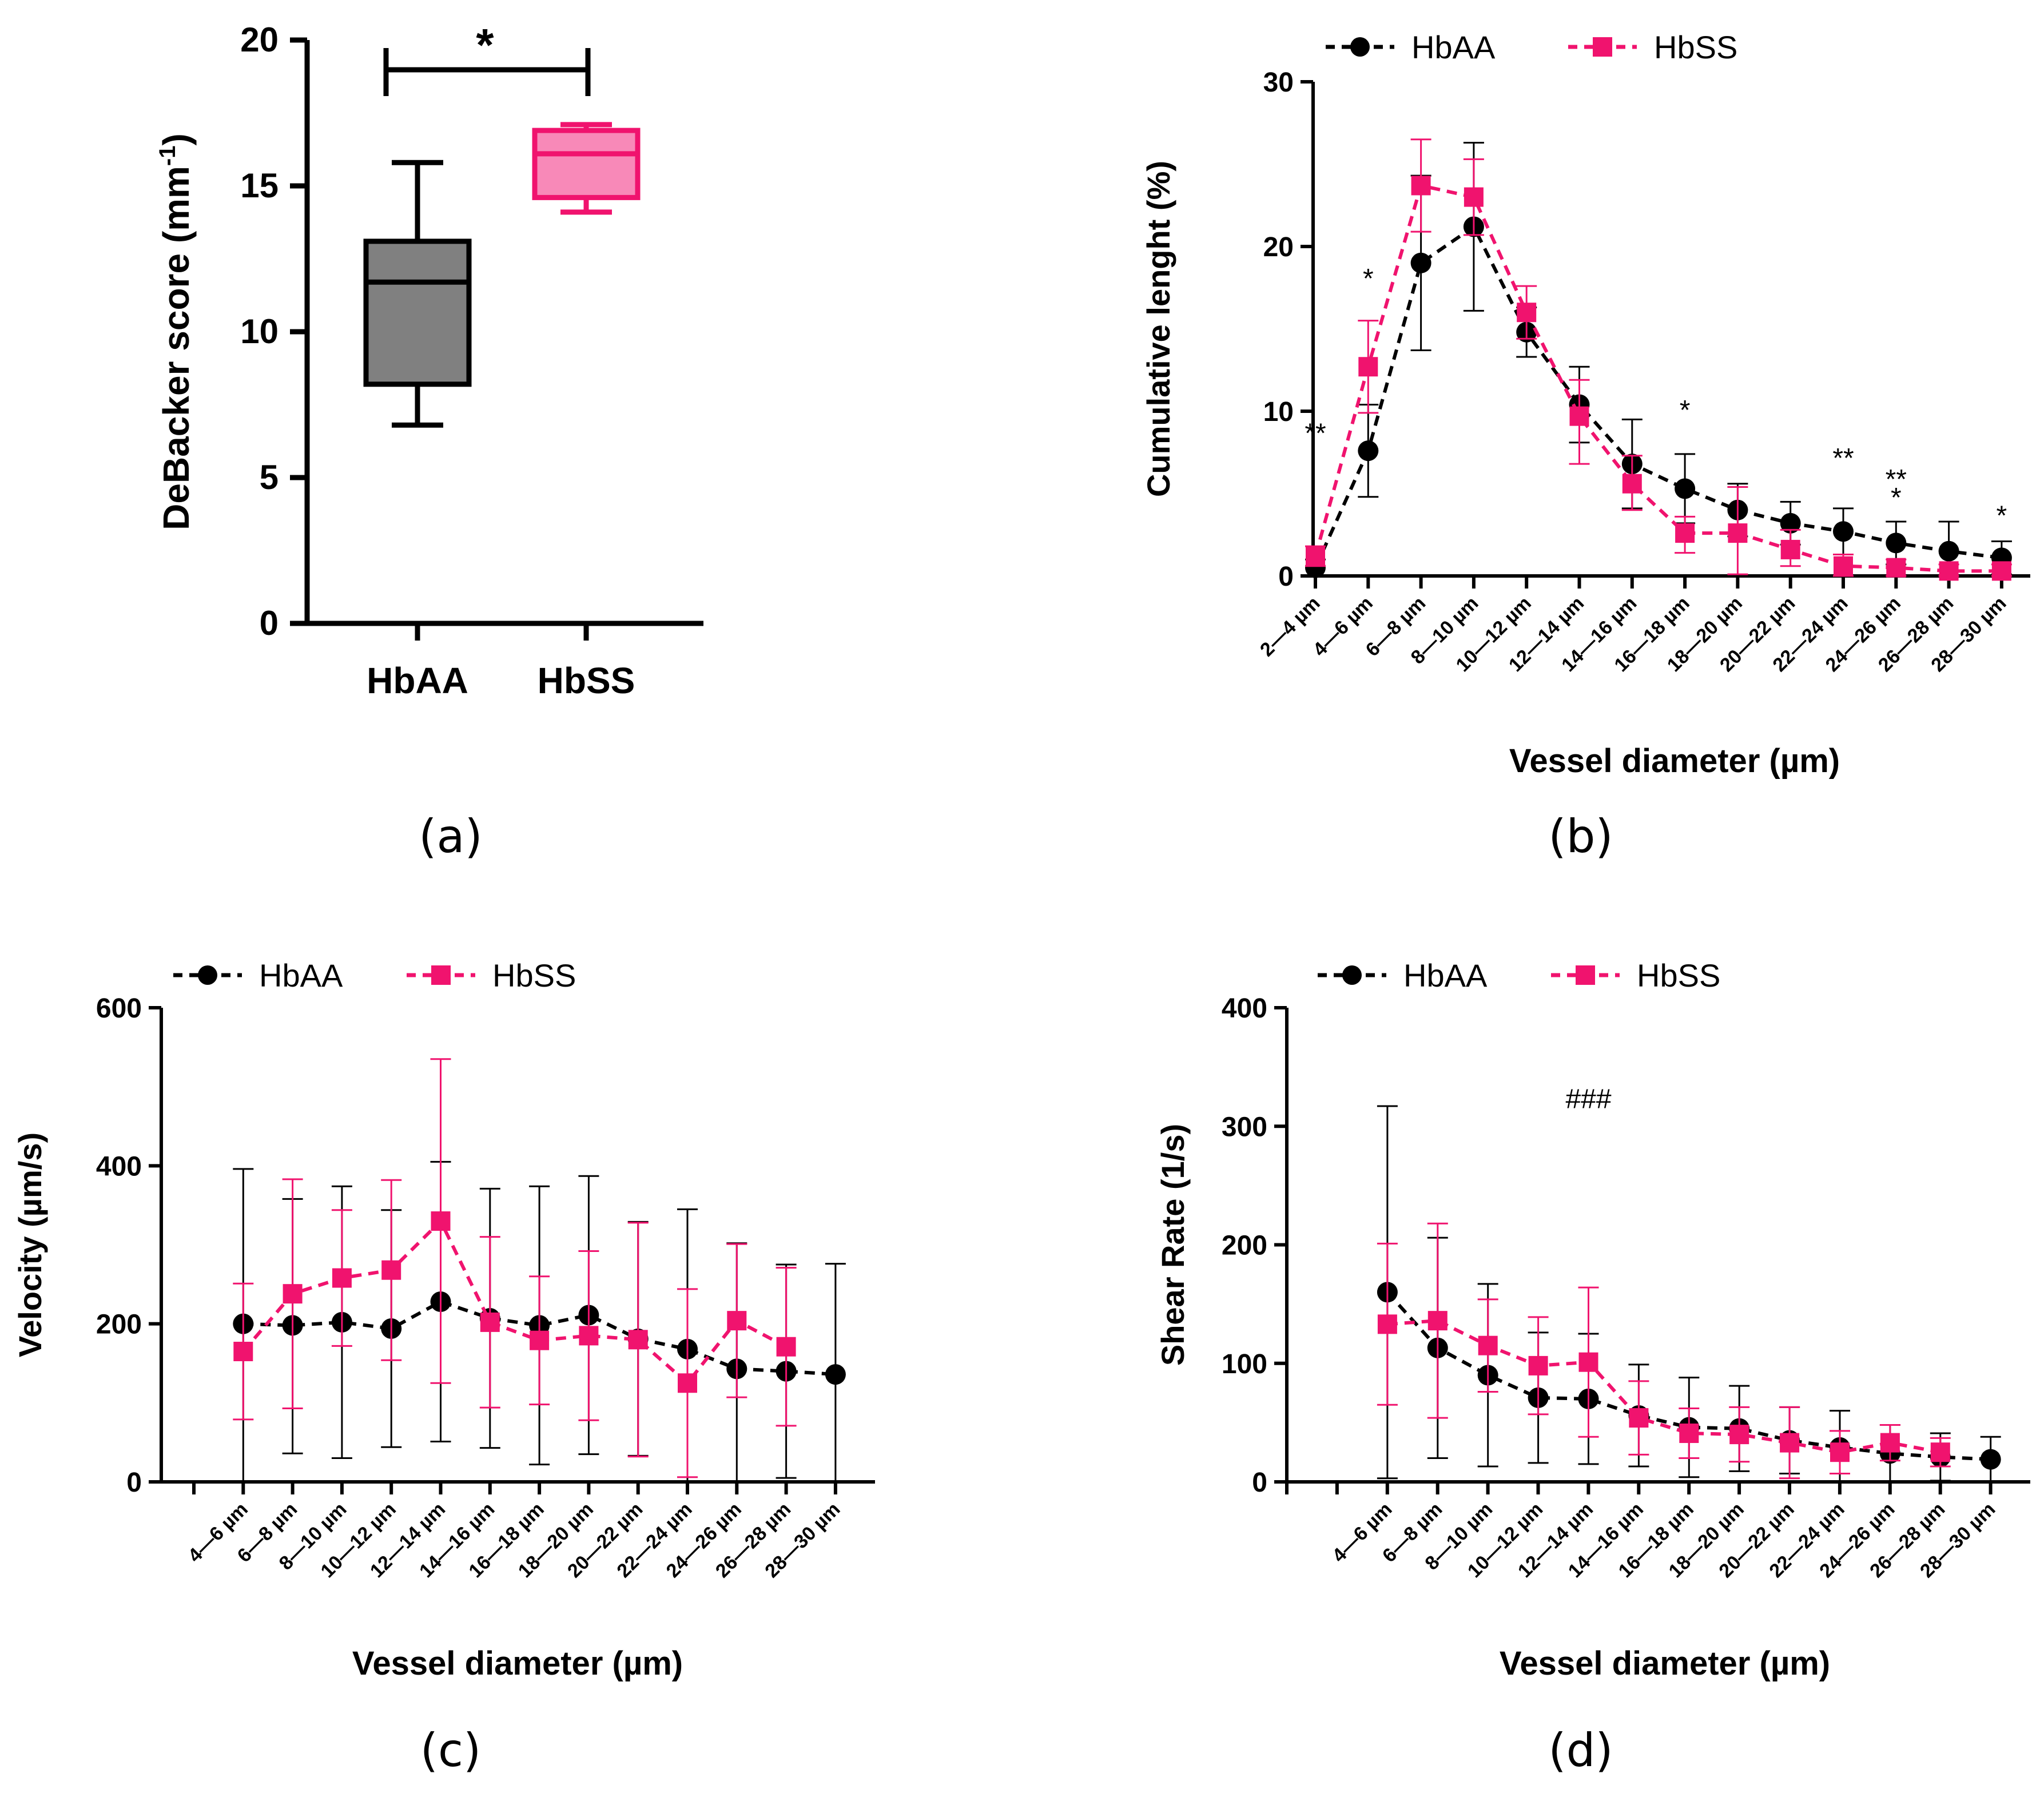 Image resolution: width=2044 pixels, height=1797 pixels. What do you see at coordinates (1580, 836) in the screenshot?
I see `panel-label: (b)` at bounding box center [1580, 836].